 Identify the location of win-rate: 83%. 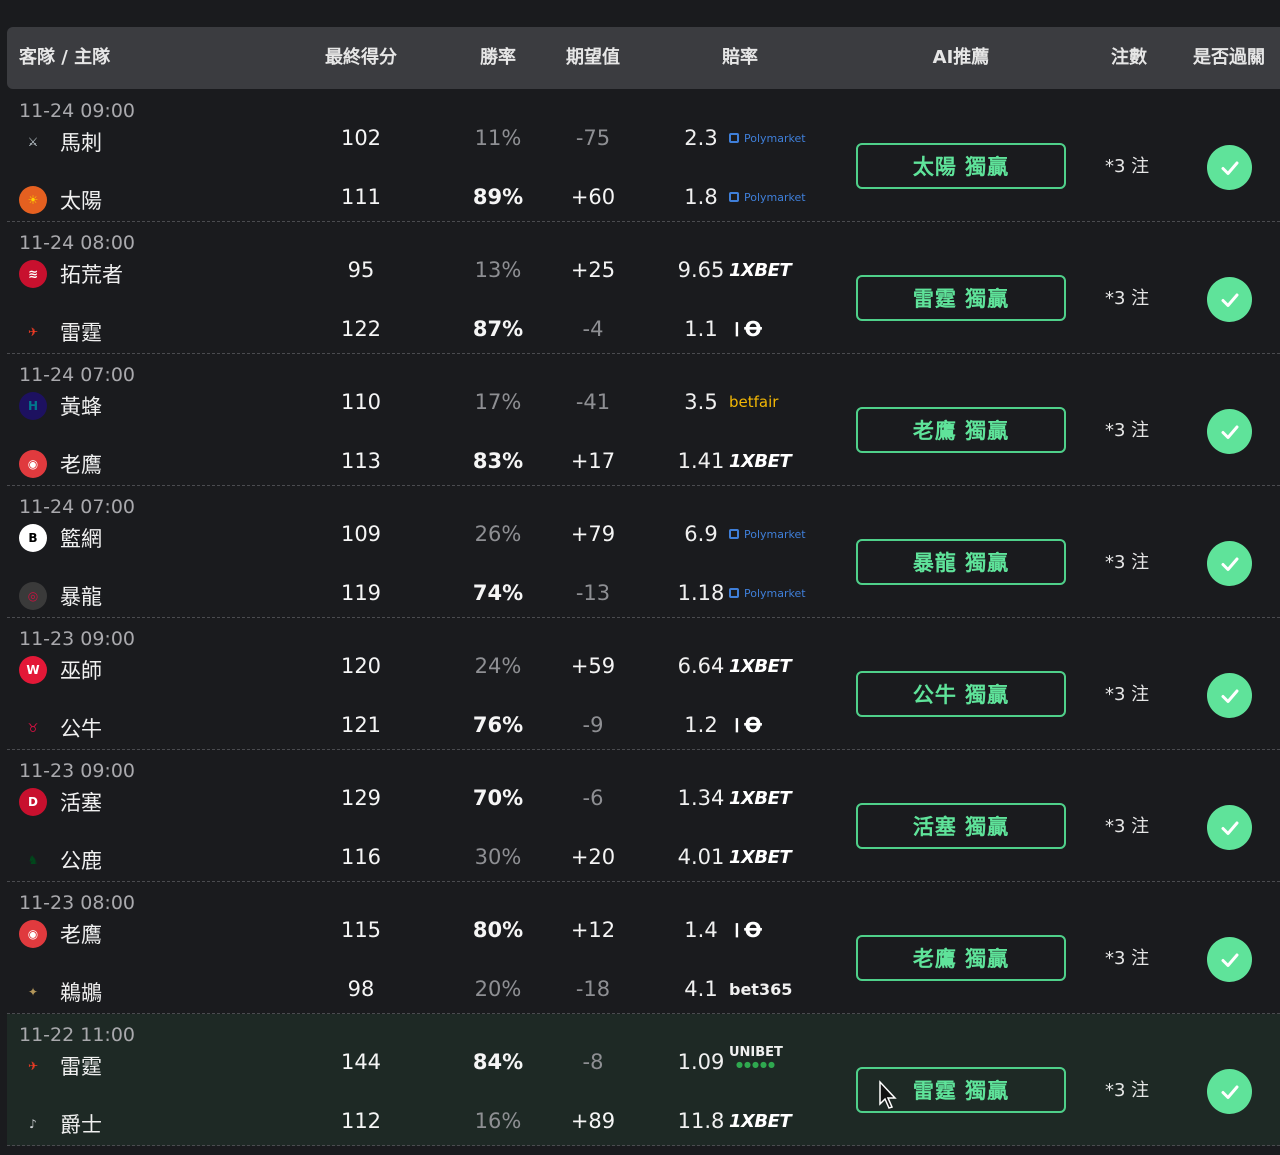
(498, 461).